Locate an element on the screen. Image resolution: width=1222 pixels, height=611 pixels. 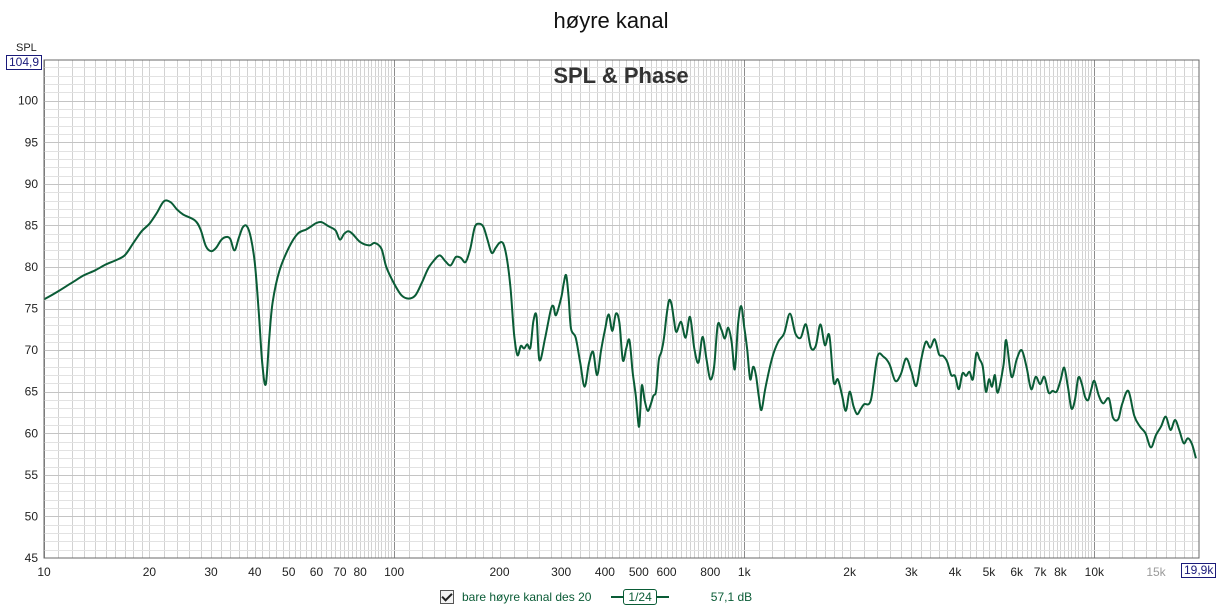
y-tick-label: 95 is located at coordinates (32, 142).